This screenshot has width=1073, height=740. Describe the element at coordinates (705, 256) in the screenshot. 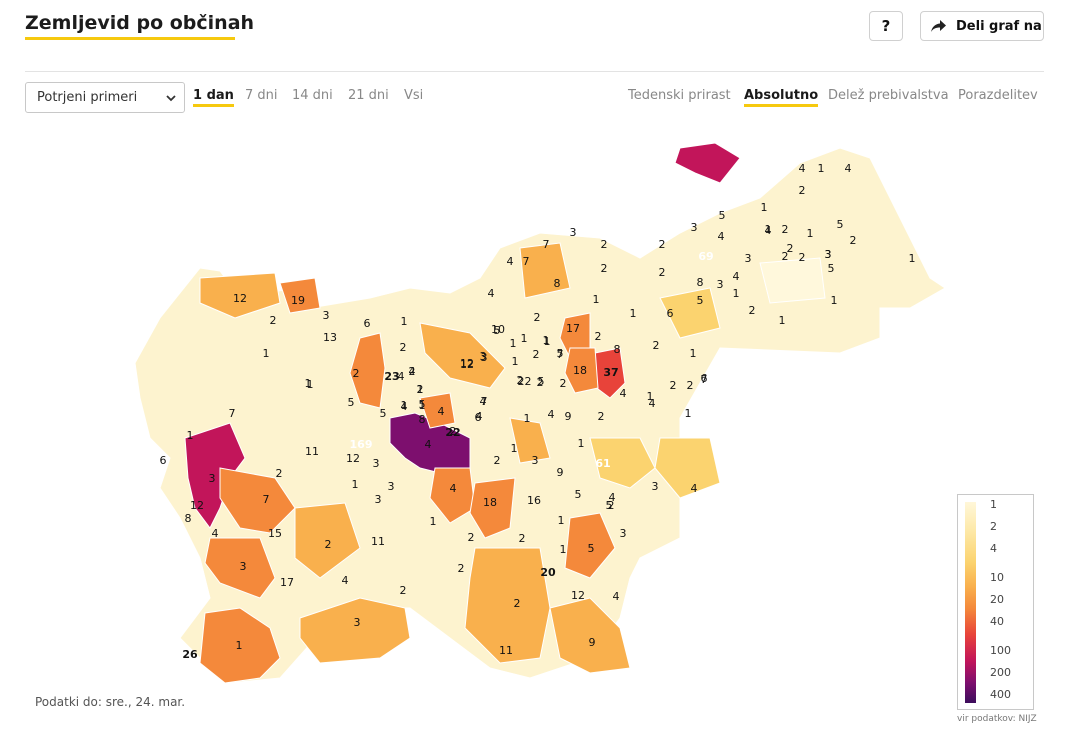

I see `municipality-value-label: 69` at that location.